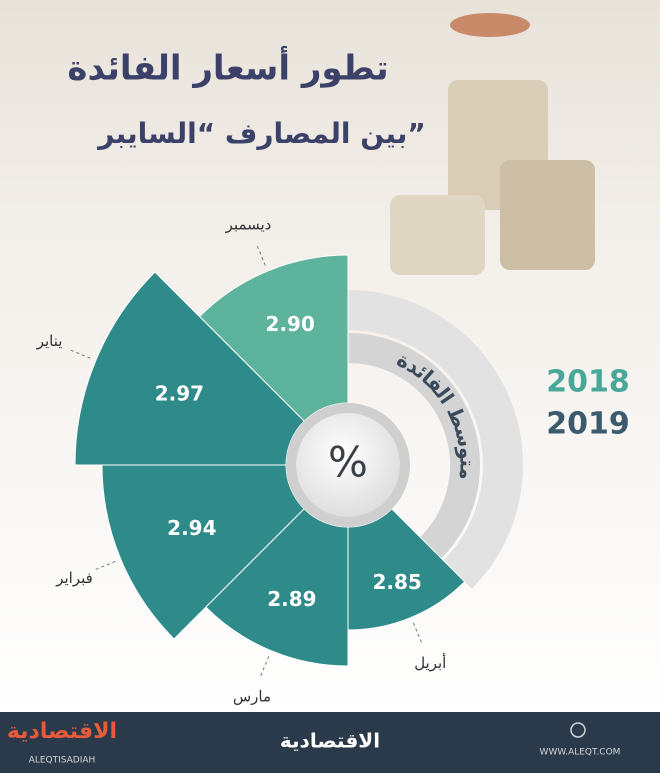  Describe the element at coordinates (62, 761) in the screenshot. I see `footer-latin: ALEQTISADIAH` at that location.